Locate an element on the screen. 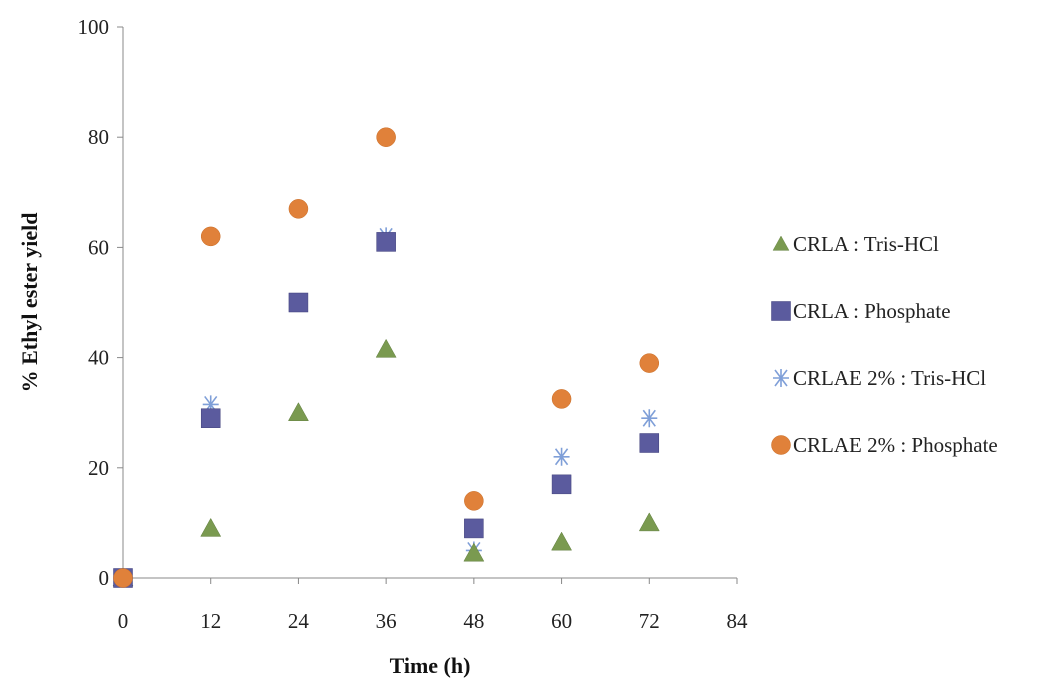  legend-label: CRLAE 2% : Tris-HCl is located at coordinates (889, 378).